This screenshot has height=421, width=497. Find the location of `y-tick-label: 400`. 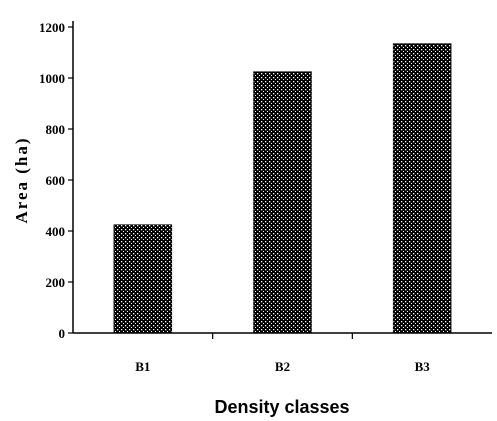

y-tick-label: 400 is located at coordinates (56, 231).